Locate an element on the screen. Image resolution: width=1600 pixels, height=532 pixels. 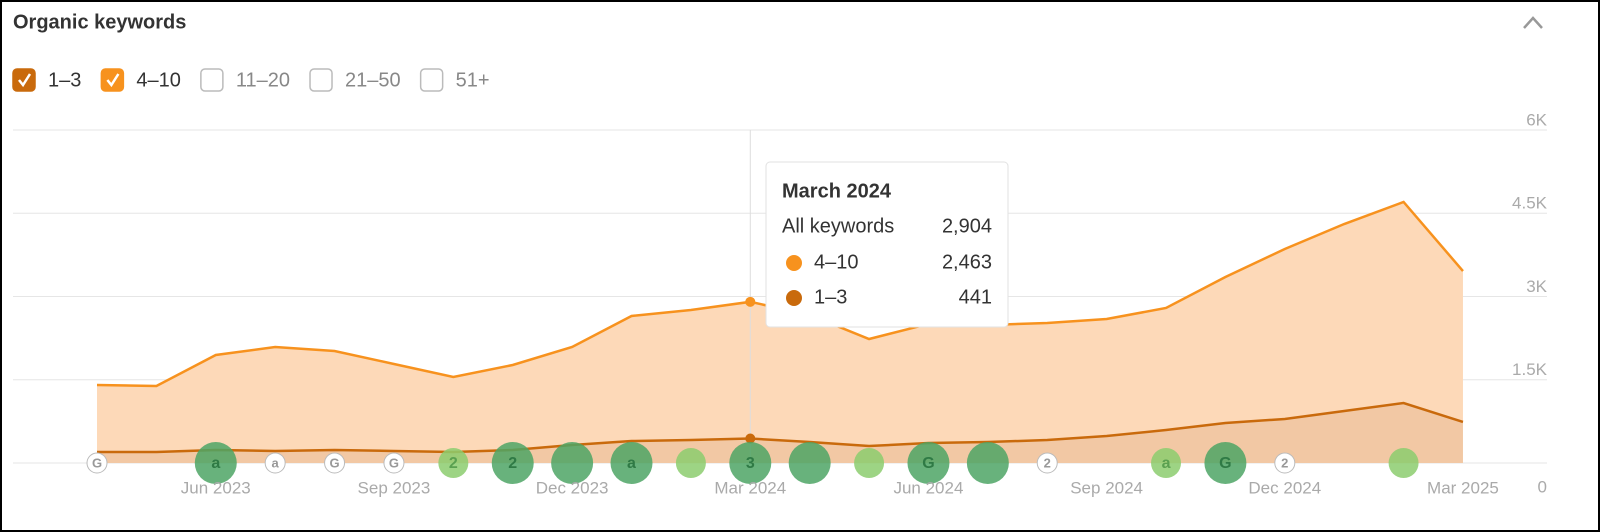
tooltip-label: 1–3 is located at coordinates (830, 297).